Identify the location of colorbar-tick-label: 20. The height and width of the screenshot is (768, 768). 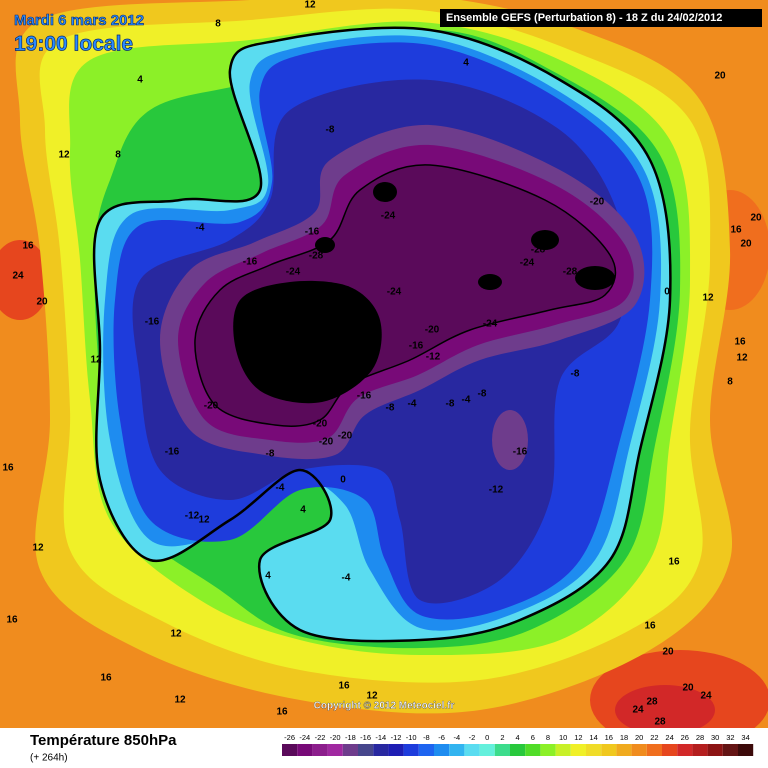
(639, 737).